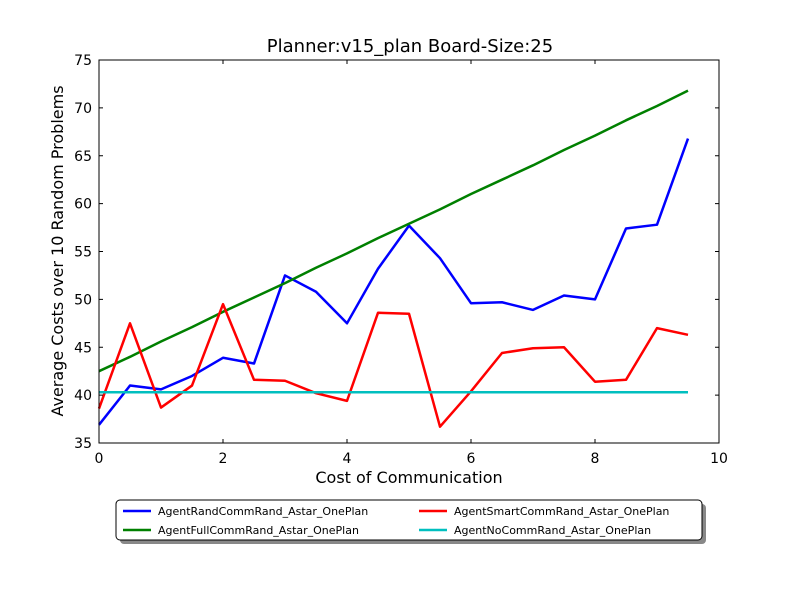  I want to click on y-tick-label-8: 75, so click(83, 61).